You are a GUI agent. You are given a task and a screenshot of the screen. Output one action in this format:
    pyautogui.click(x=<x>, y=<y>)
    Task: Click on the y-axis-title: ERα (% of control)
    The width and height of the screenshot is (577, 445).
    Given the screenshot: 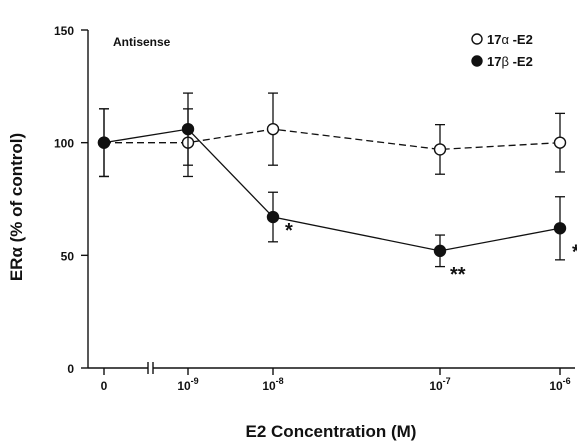 What is the action you would take?
    pyautogui.click(x=16, y=207)
    